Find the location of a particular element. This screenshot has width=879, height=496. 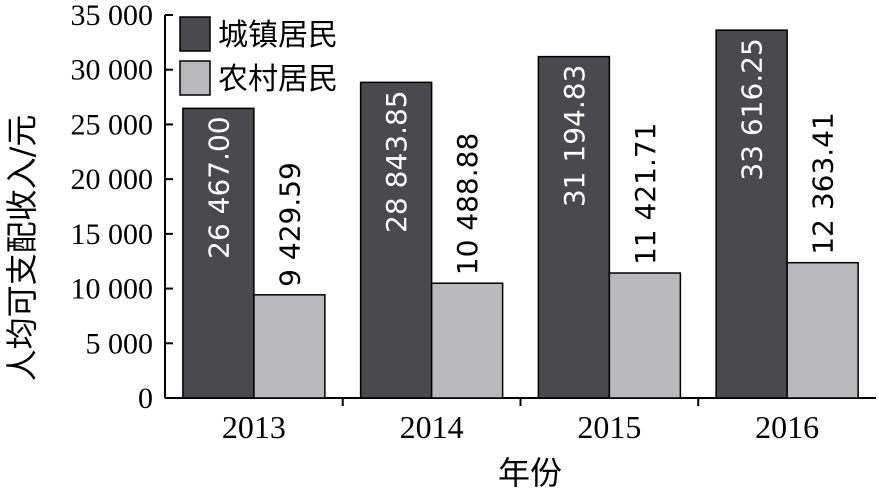

x-axis: 2013 2014 2015 2016 is located at coordinates (520, 421).